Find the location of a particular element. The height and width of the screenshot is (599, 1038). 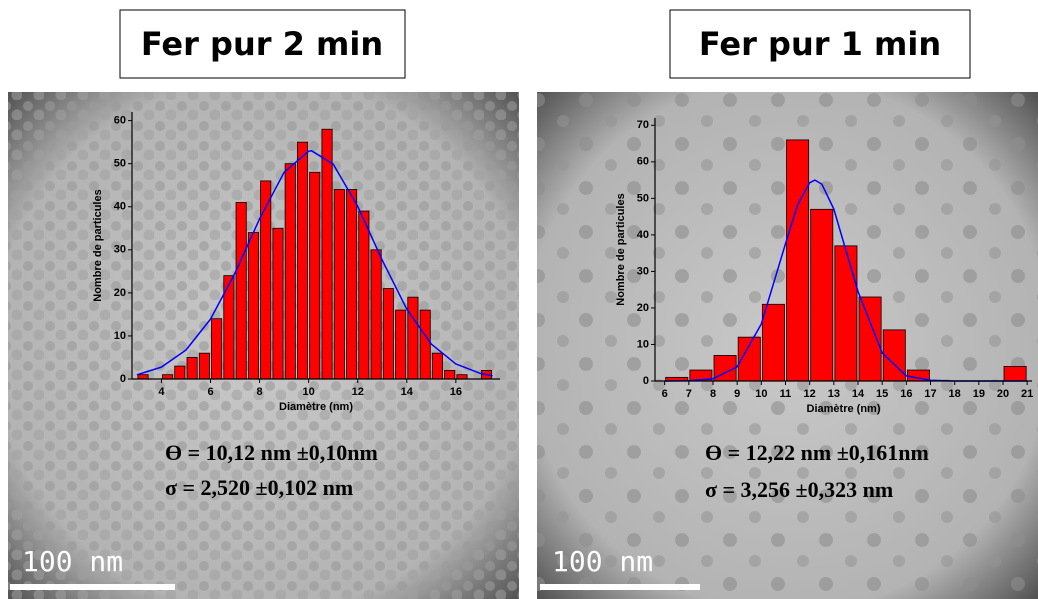

y-tick-label: 70 is located at coordinates (643, 125).